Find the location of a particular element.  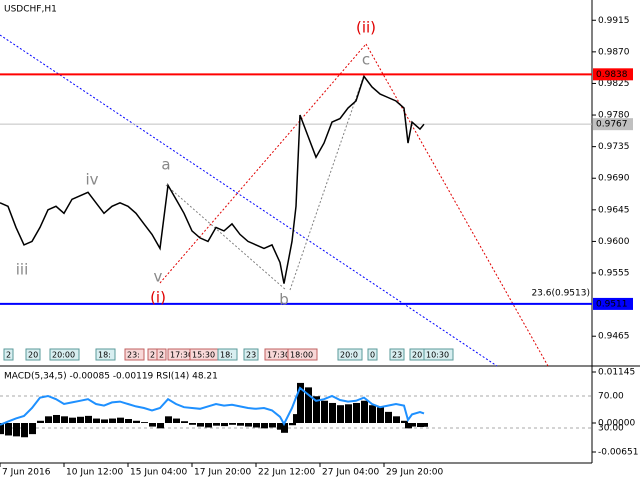

price-label: 0.9838 is located at coordinates (612, 75).